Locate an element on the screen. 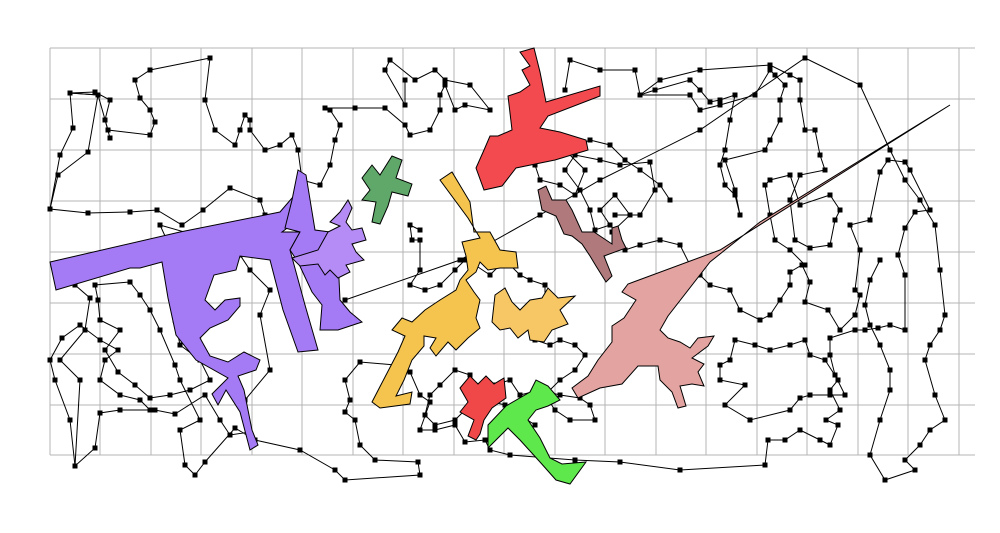 The height and width of the screenshot is (533, 1000). gold-shape is located at coordinates (445, 290).